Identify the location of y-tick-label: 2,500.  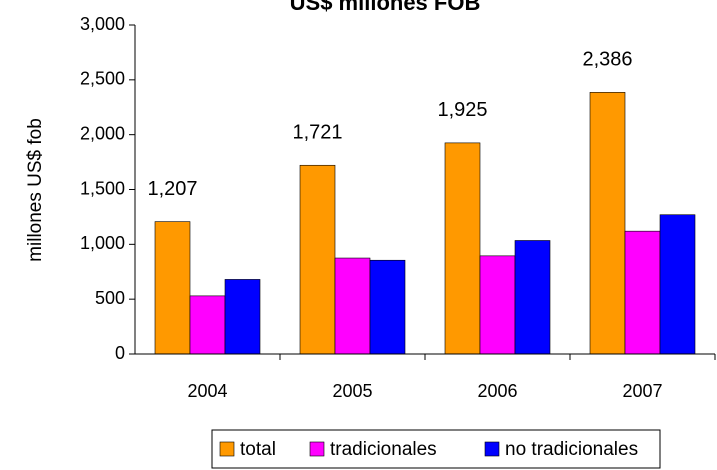
(102, 79).